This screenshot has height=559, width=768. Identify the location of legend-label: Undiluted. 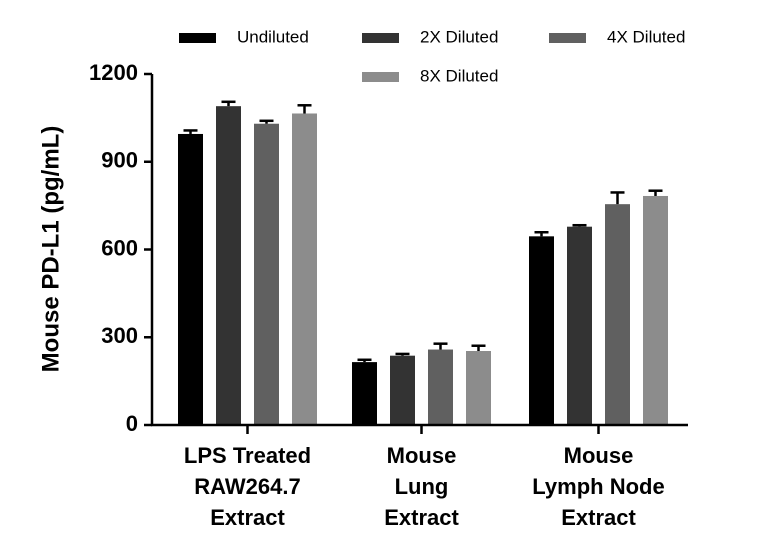
(273, 36).